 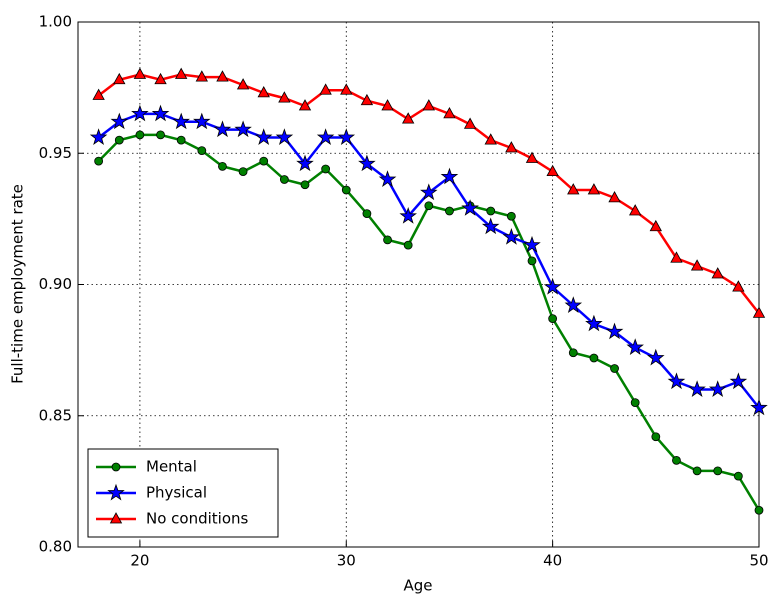 What do you see at coordinates (55, 415) in the screenshot?
I see `y-tick-label: 0.85` at bounding box center [55, 415].